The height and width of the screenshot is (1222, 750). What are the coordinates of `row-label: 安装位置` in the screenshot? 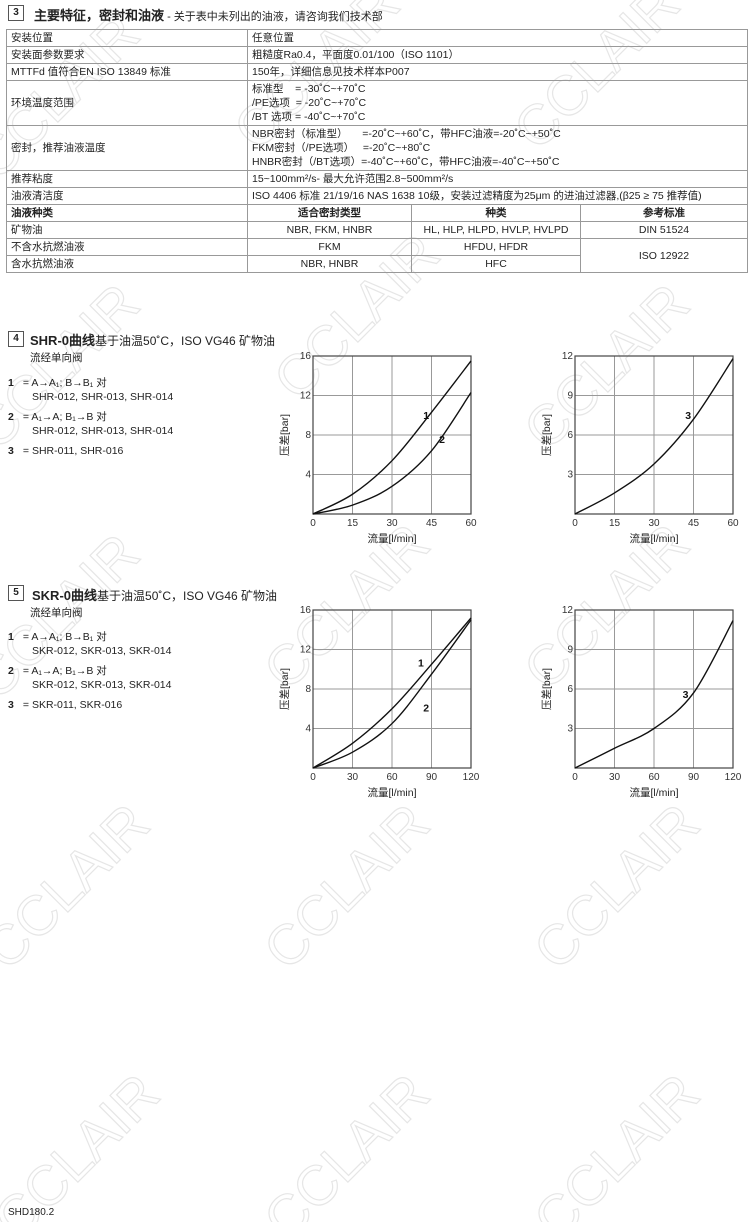 It's located at (127, 38).